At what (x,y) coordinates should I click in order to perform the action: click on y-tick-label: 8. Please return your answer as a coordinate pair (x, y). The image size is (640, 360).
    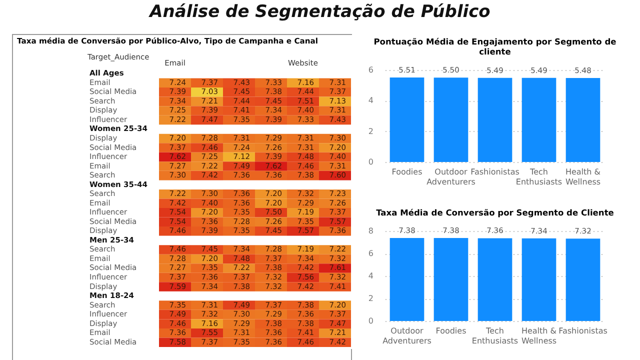
    Looking at the image, I should click on (371, 231).